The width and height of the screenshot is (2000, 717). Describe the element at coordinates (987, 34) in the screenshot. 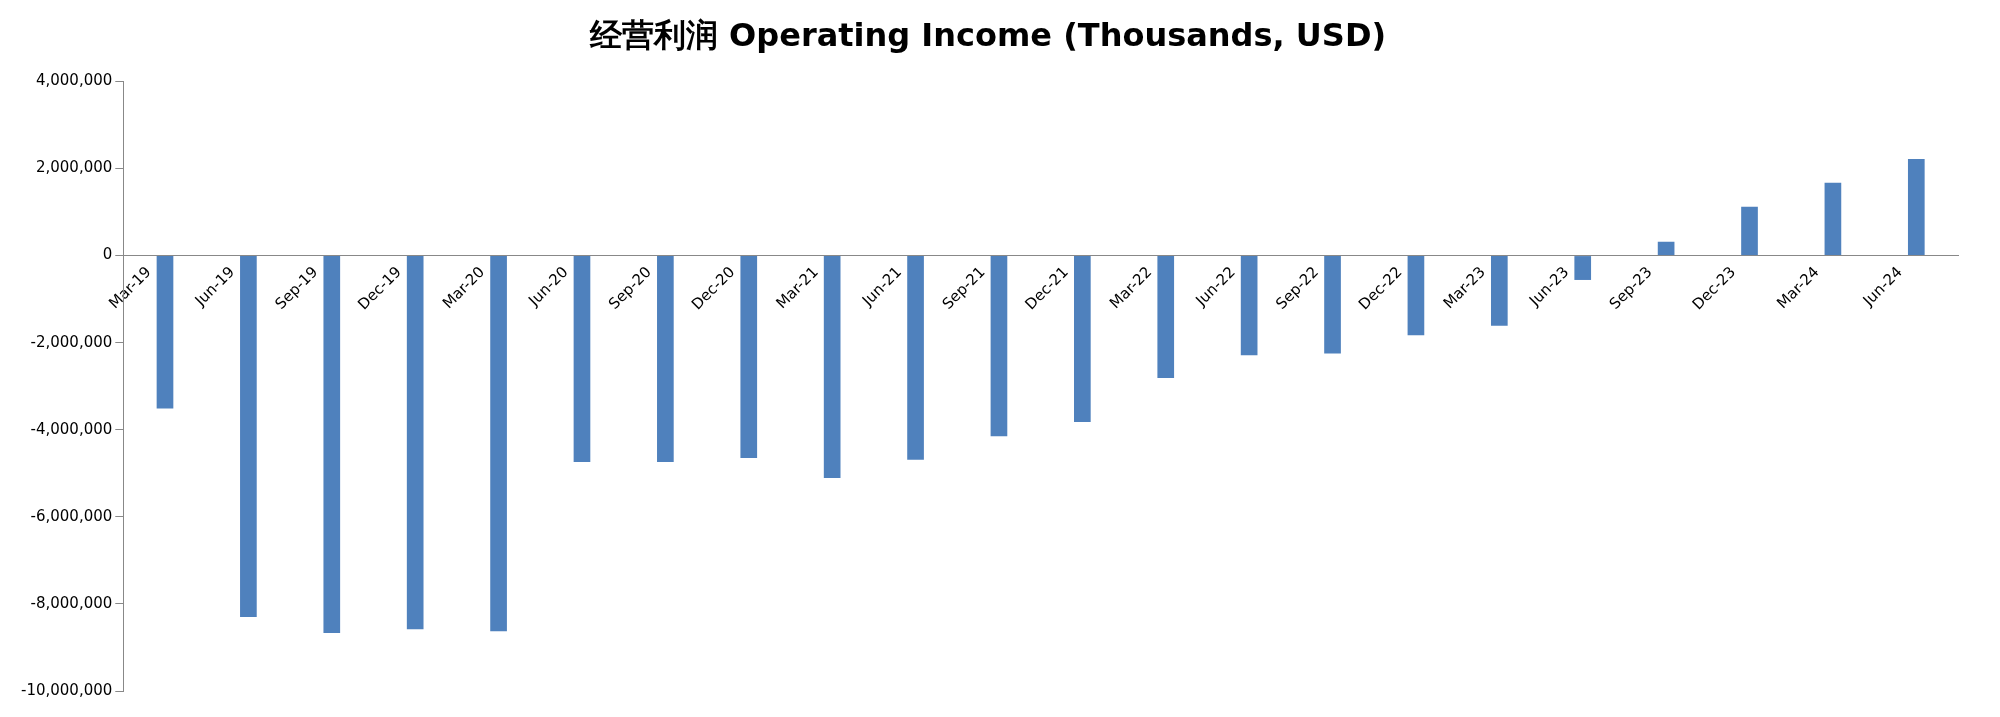

I see `chart-title: 经营利润 Operating Income (Thousands, USD)` at that location.